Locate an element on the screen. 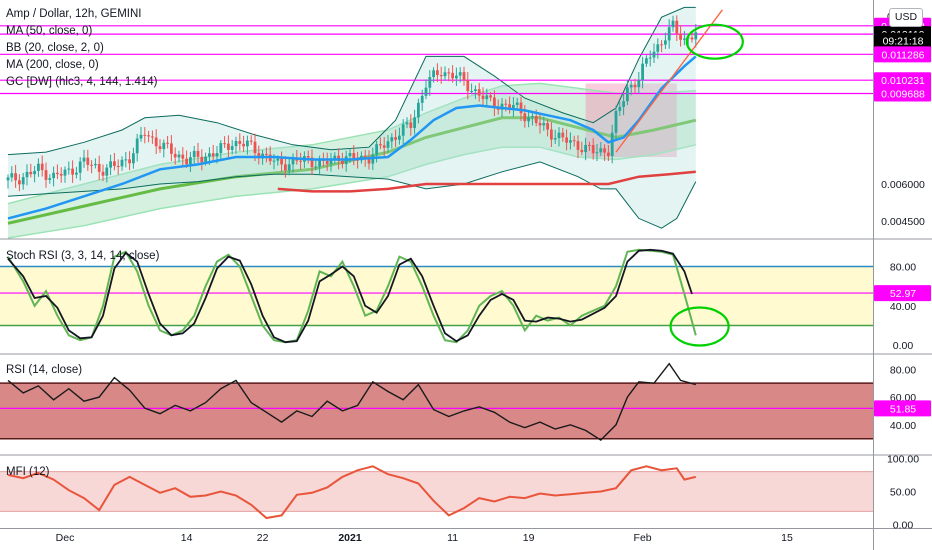 The image size is (932, 550). indicator-ma200-label: MA (200, close, 0) is located at coordinates (52, 65).